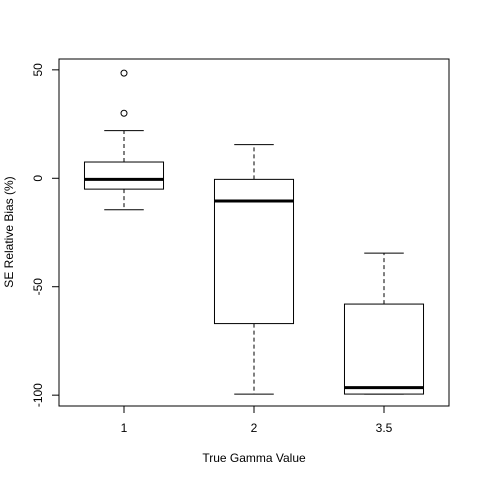  What do you see at coordinates (257, 420) in the screenshot?
I see `x-axis: 1 2 3.5` at bounding box center [257, 420].